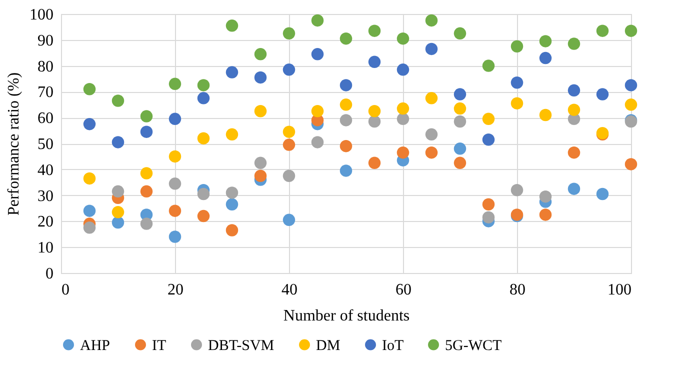  Describe the element at coordinates (46, 41) in the screenshot. I see `y-tick-label: 90` at that location.